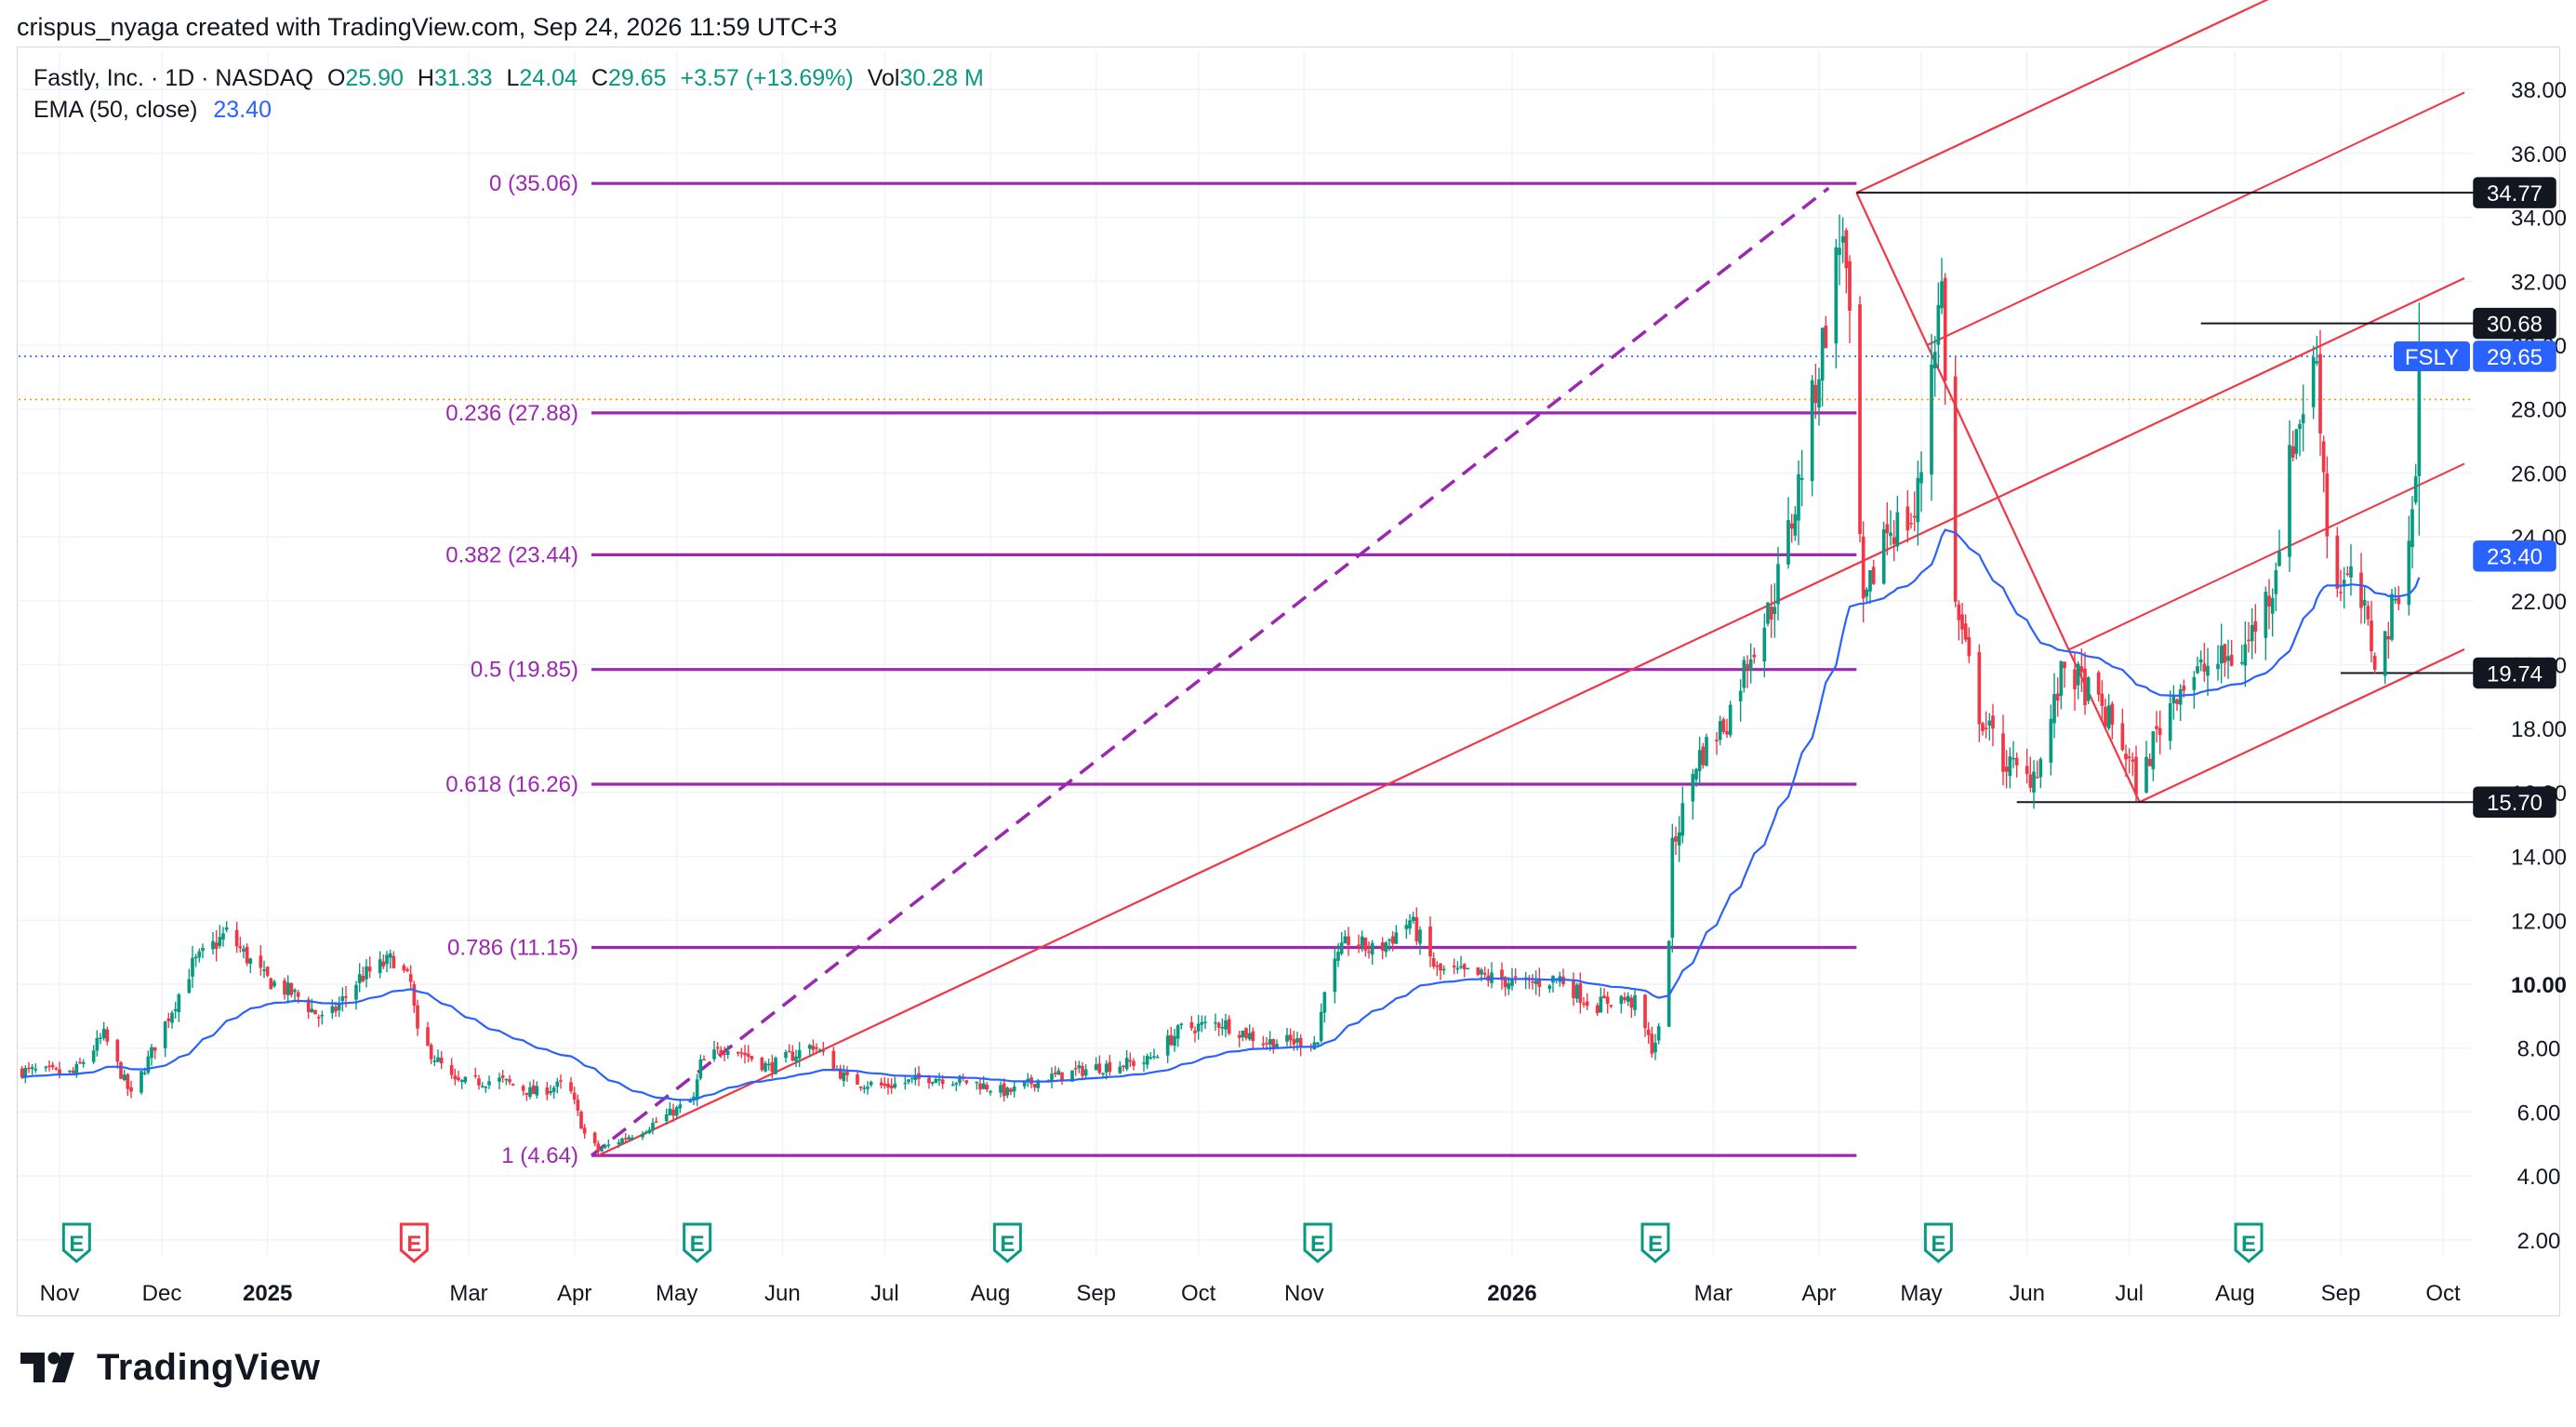 The image size is (2576, 1427). I want to click on time-tick-label: Mar, so click(1713, 1293).